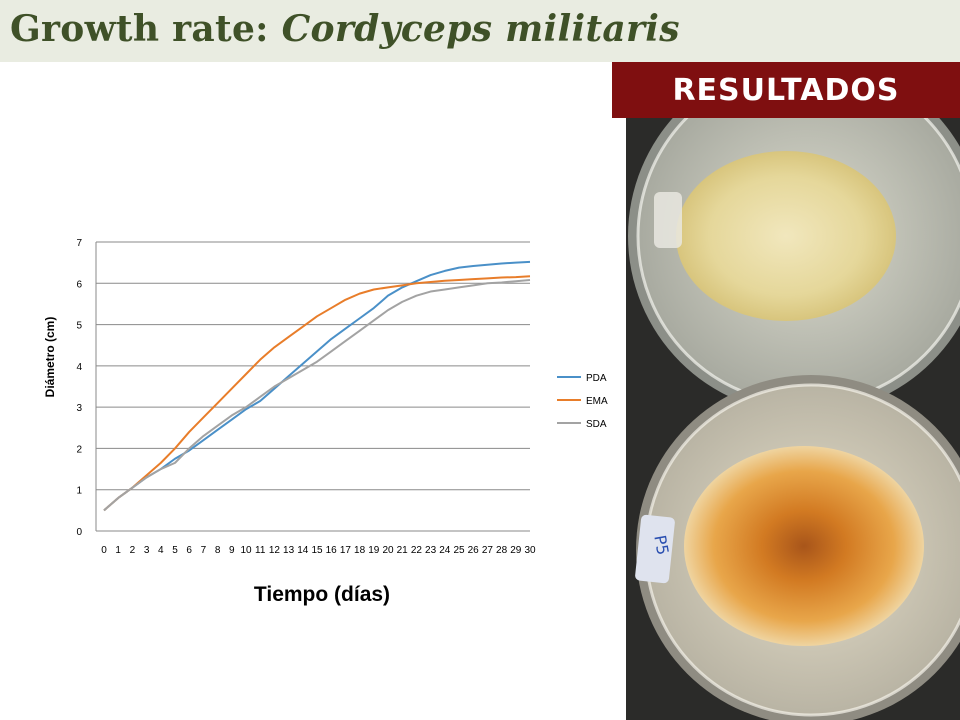 This screenshot has height=720, width=960. Describe the element at coordinates (530, 550) in the screenshot. I see `x-tick-label: 30` at that location.